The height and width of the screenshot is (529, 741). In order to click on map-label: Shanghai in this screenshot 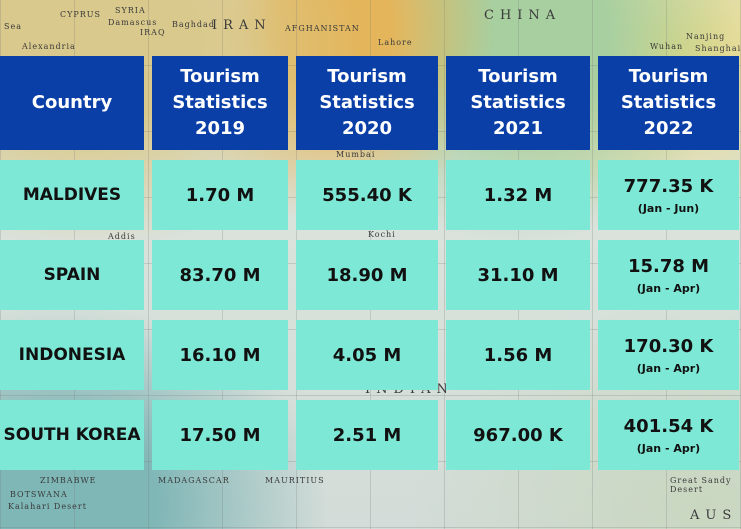, I will do `click(718, 48)`.